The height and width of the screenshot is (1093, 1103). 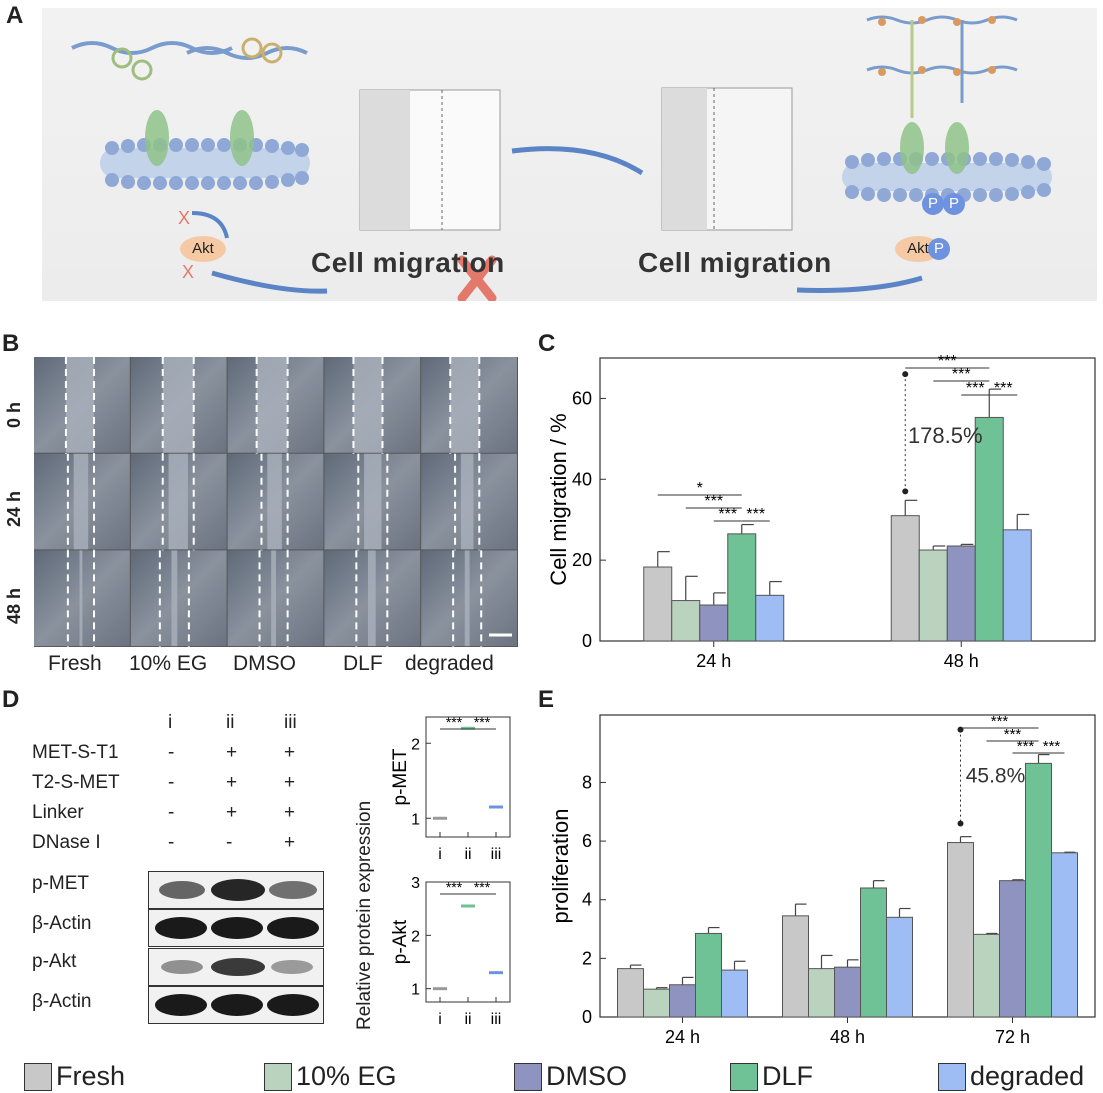 What do you see at coordinates (937, 46) in the screenshot?
I see `nanoparticle-icon` at bounding box center [937, 46].